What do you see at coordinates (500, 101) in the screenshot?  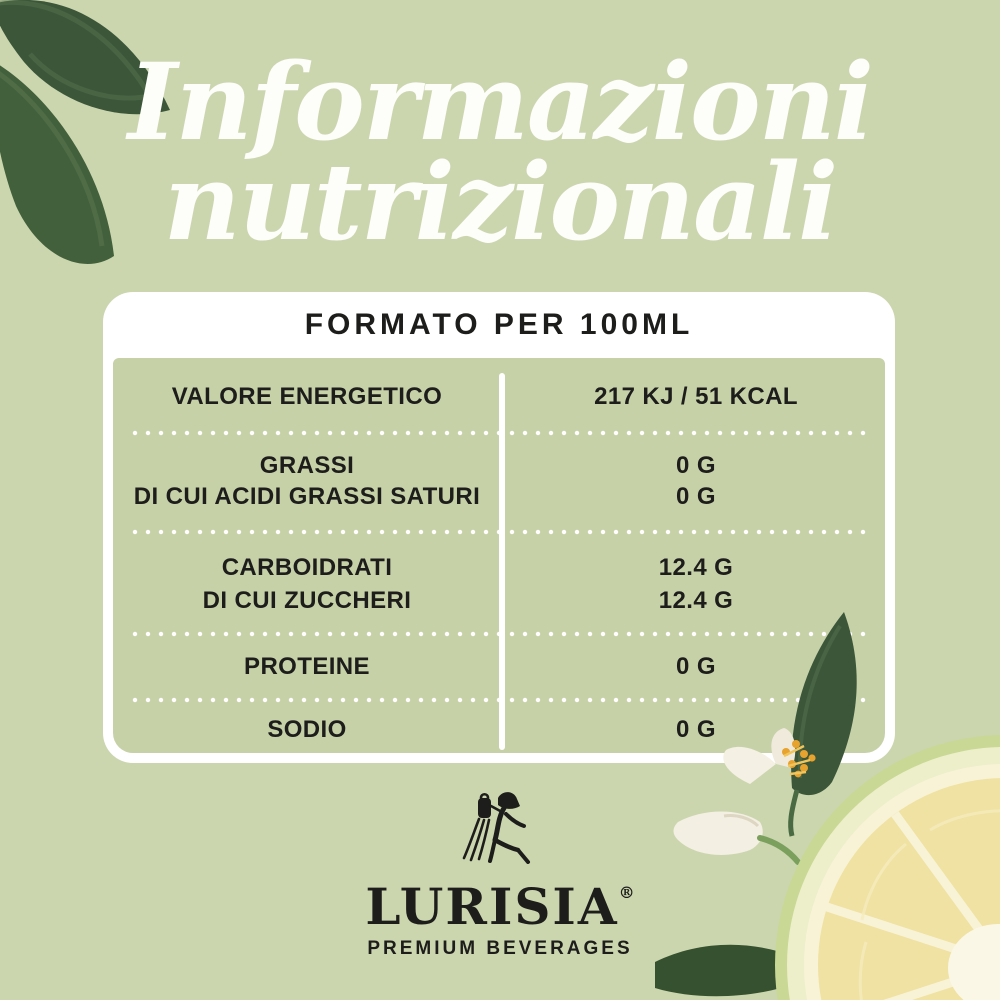 I see `page-title-line1: Informazioni` at bounding box center [500, 101].